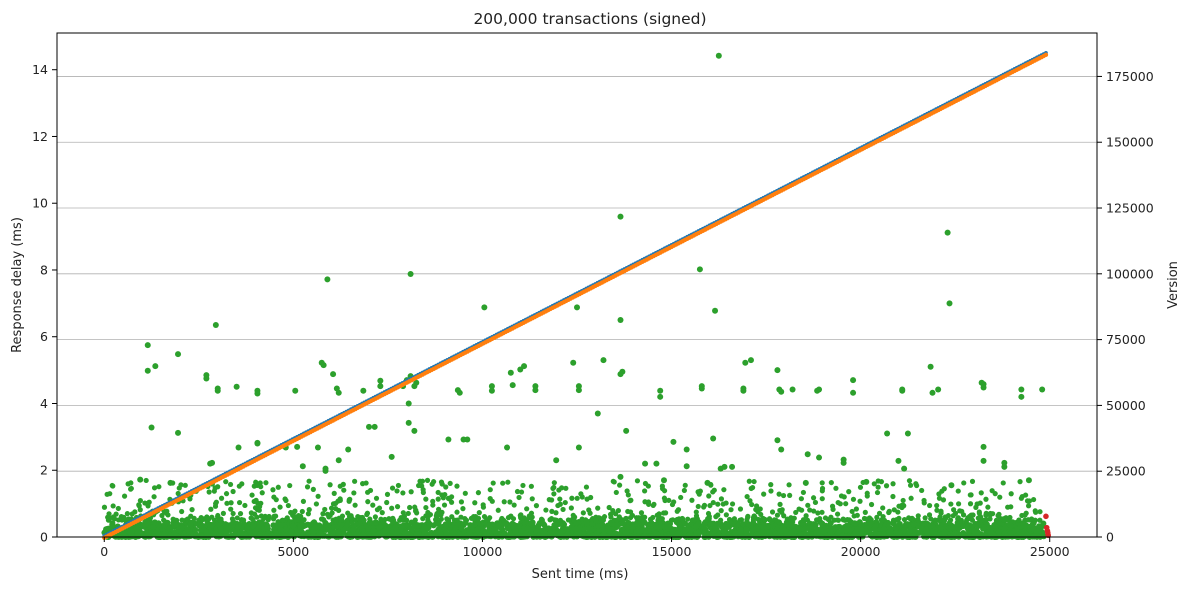  Describe the element at coordinates (1173, 285) in the screenshot. I see `y2-axis-label: Version` at that location.